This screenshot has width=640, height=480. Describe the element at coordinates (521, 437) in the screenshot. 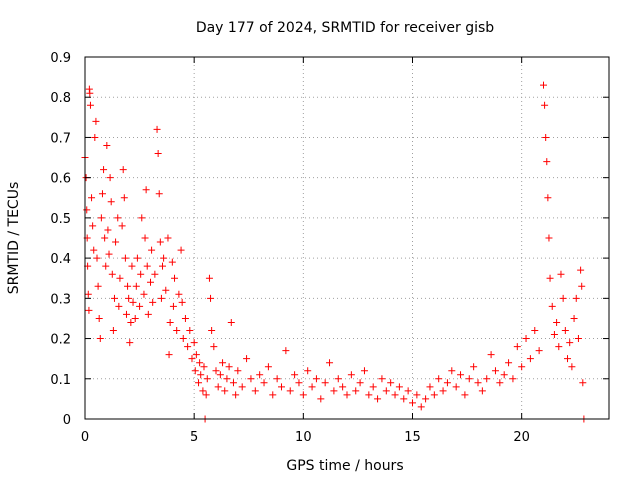

I see `x-tick-label: 20` at that location.